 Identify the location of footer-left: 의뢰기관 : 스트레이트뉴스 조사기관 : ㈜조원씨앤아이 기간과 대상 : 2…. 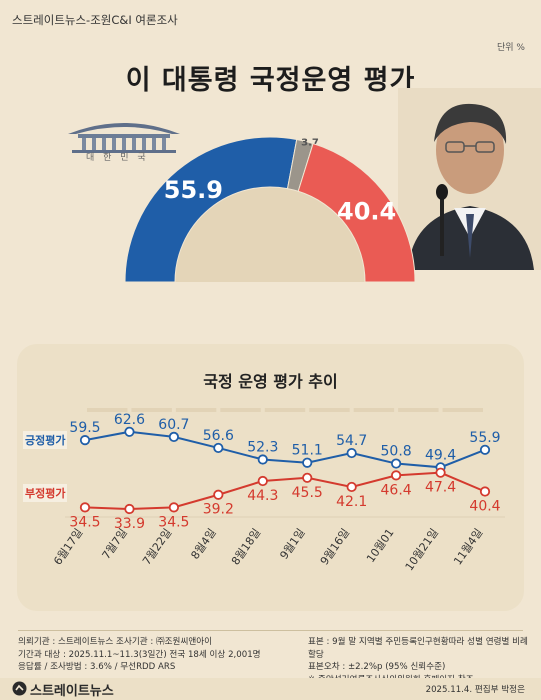
(160, 655).